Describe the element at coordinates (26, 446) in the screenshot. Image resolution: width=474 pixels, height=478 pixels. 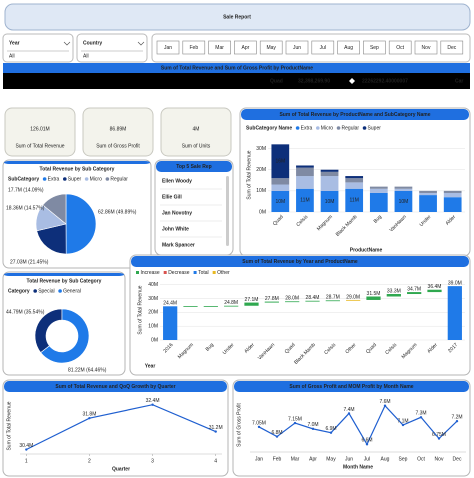
I see `data-label: 30.4M` at that location.